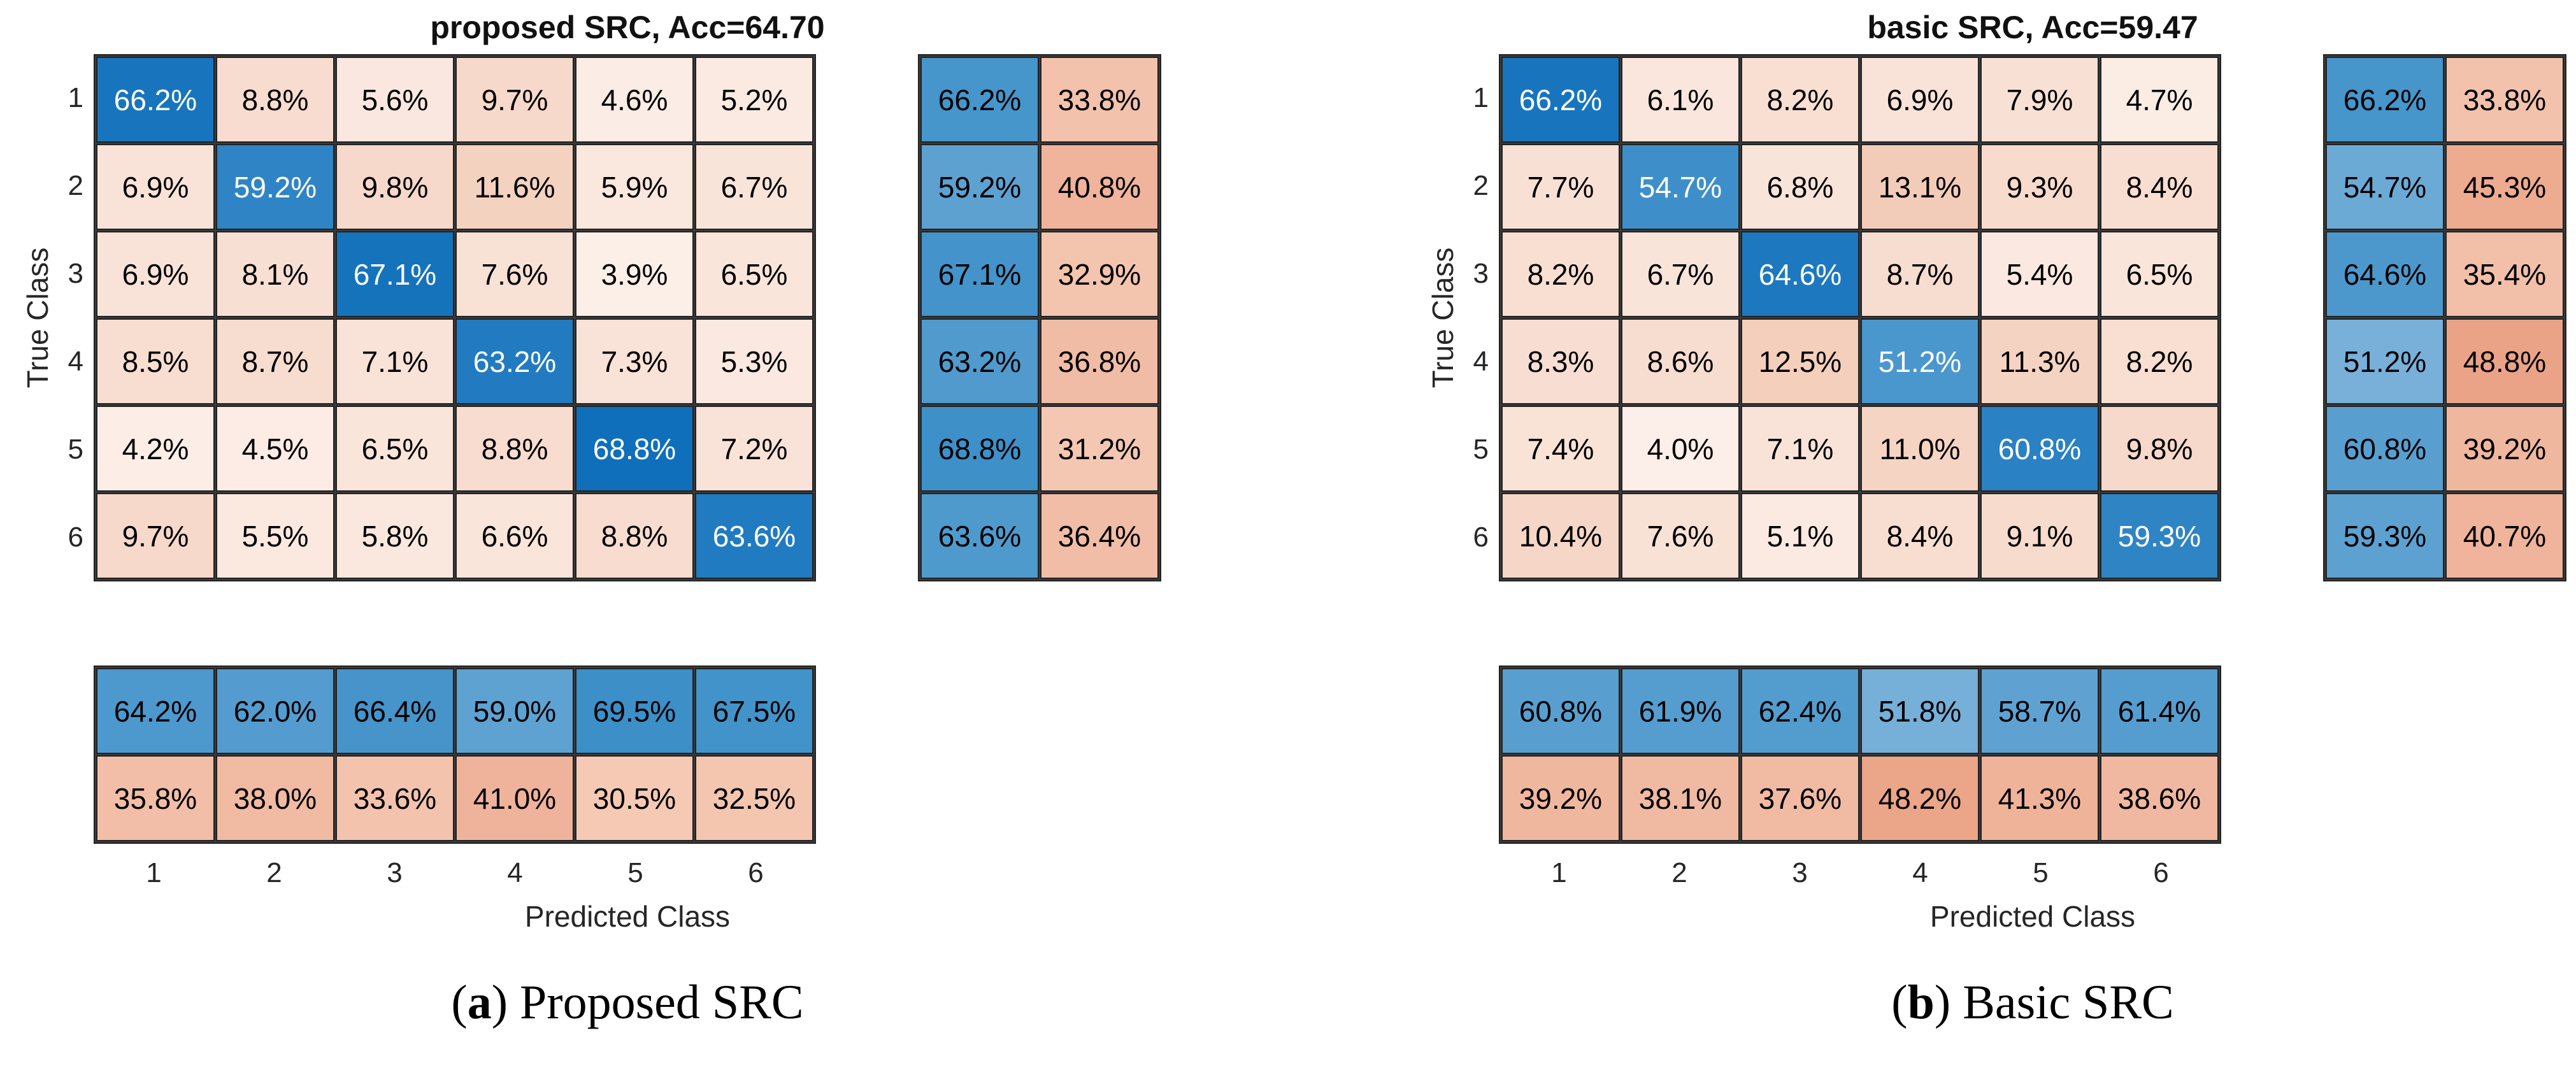 Image resolution: width=2576 pixels, height=1082 pixels. Describe the element at coordinates (2040, 798) in the screenshot. I see `col-summary-cell: 41.3%` at that location.